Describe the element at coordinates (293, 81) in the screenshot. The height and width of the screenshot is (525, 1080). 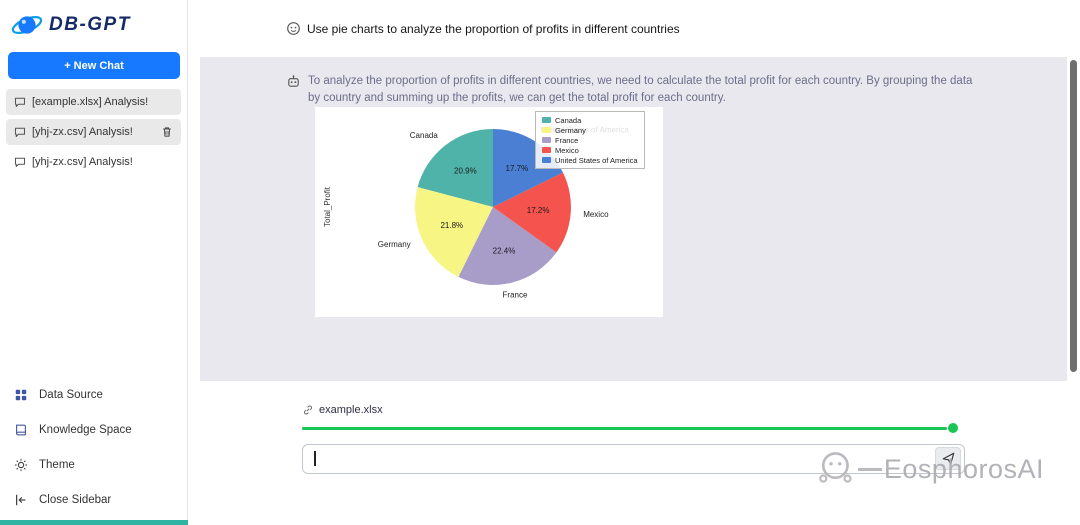
I see `assistant-avatar-icon` at that location.